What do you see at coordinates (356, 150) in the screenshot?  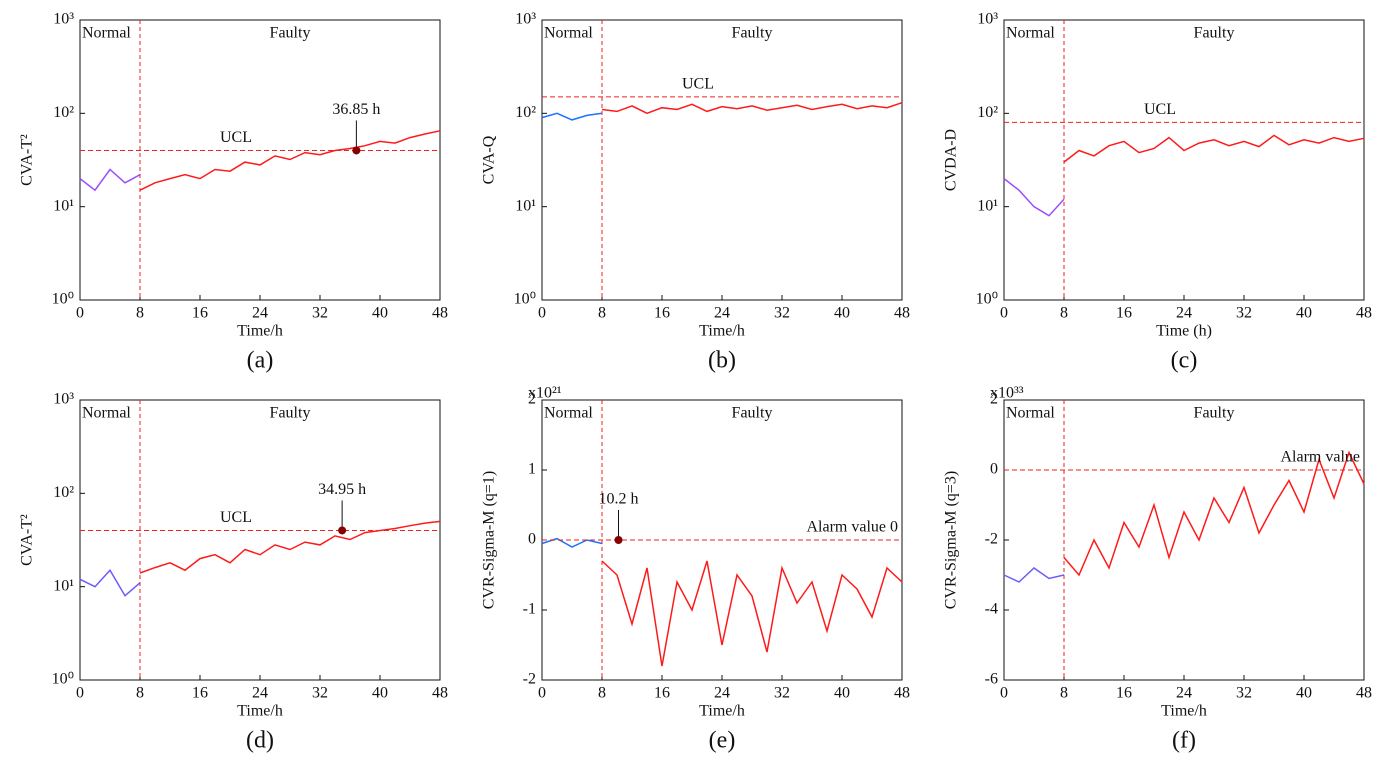 I see `detection-point` at bounding box center [356, 150].